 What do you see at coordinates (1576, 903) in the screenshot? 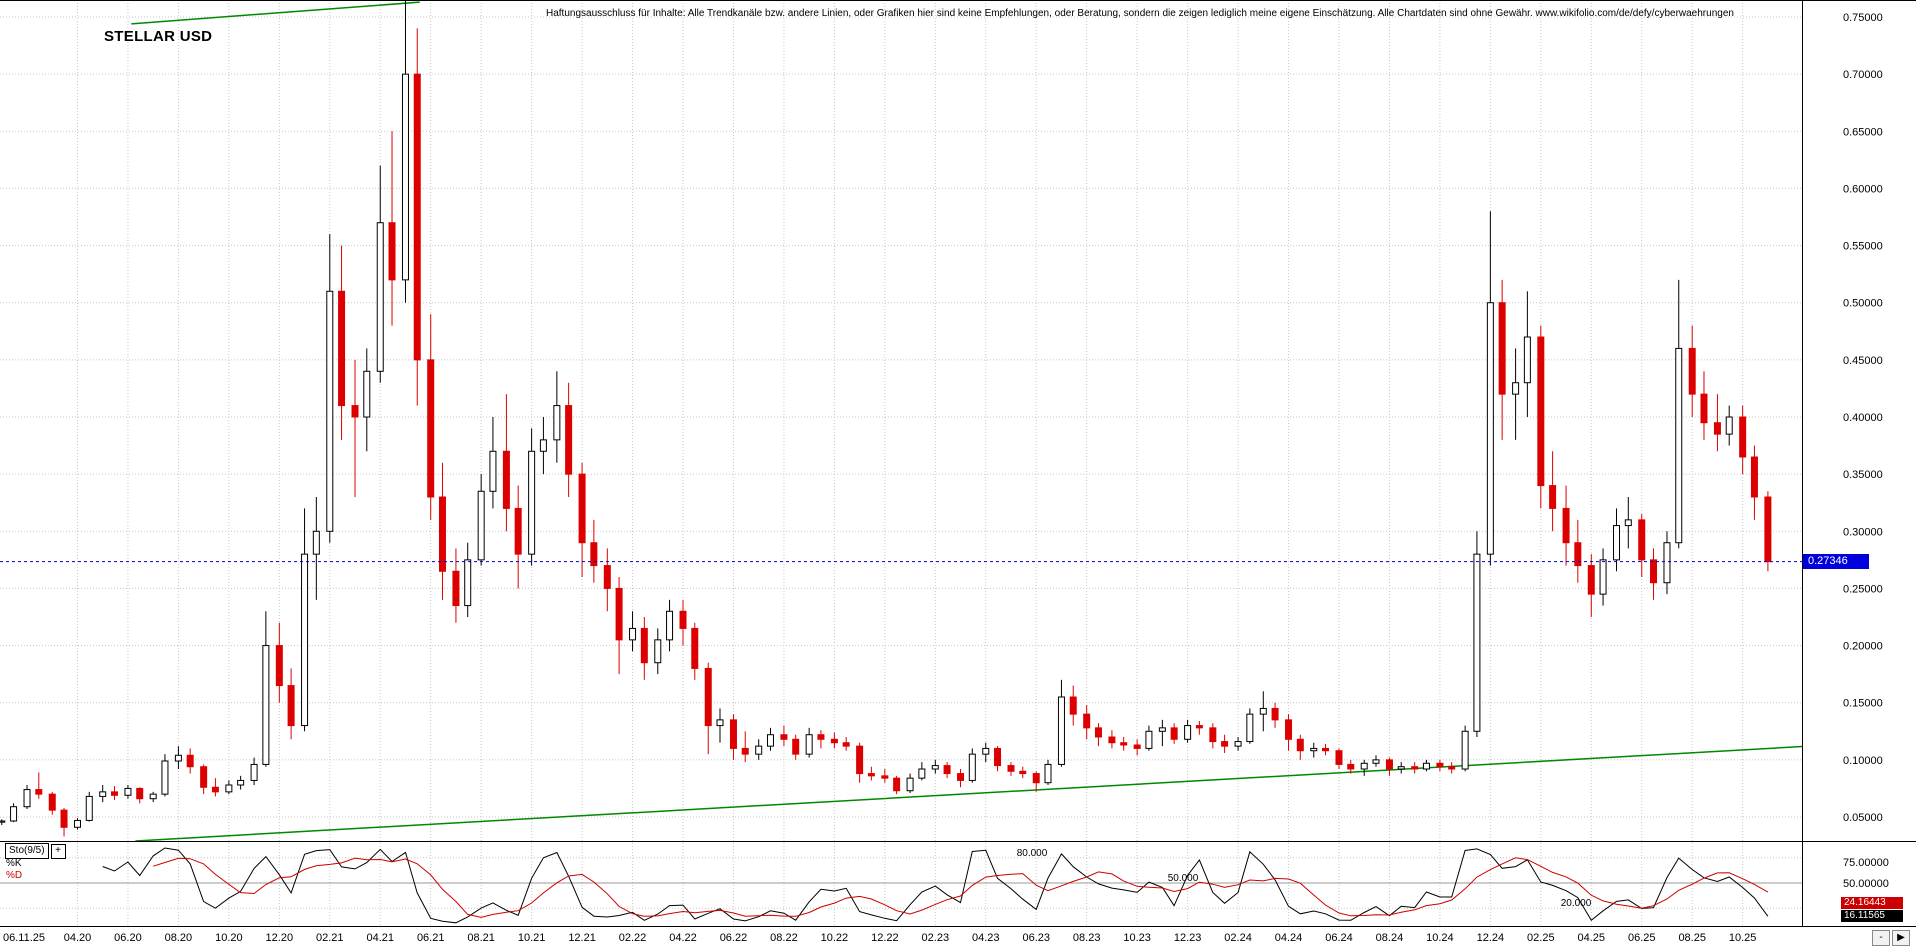
I see `stoch-level-label: 20.000` at bounding box center [1576, 903].